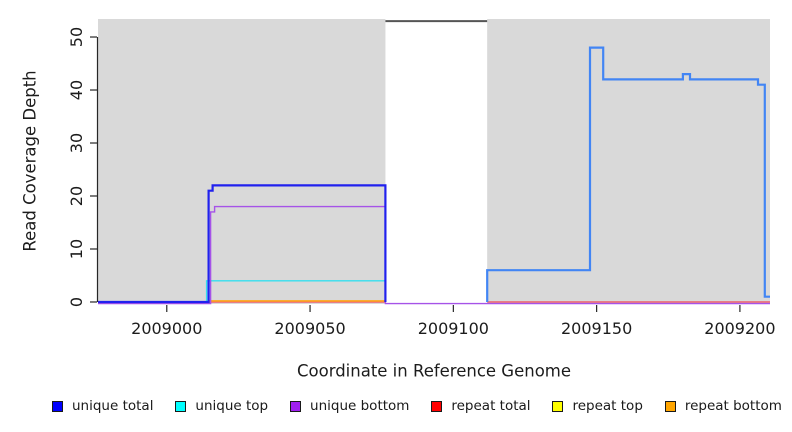 This screenshot has height=432, width=792. What do you see at coordinates (558, 406) in the screenshot?
I see `legend-swatch-repeat-top` at bounding box center [558, 406].